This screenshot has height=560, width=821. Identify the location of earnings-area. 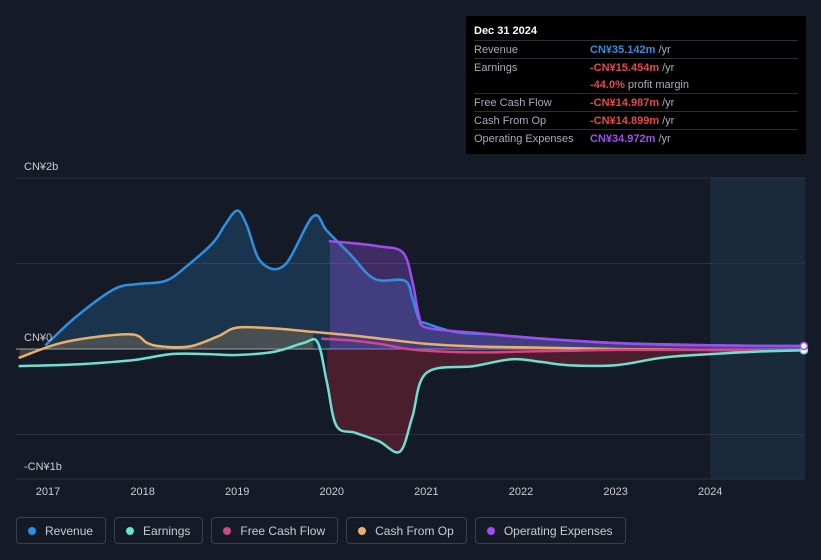
(565, 401).